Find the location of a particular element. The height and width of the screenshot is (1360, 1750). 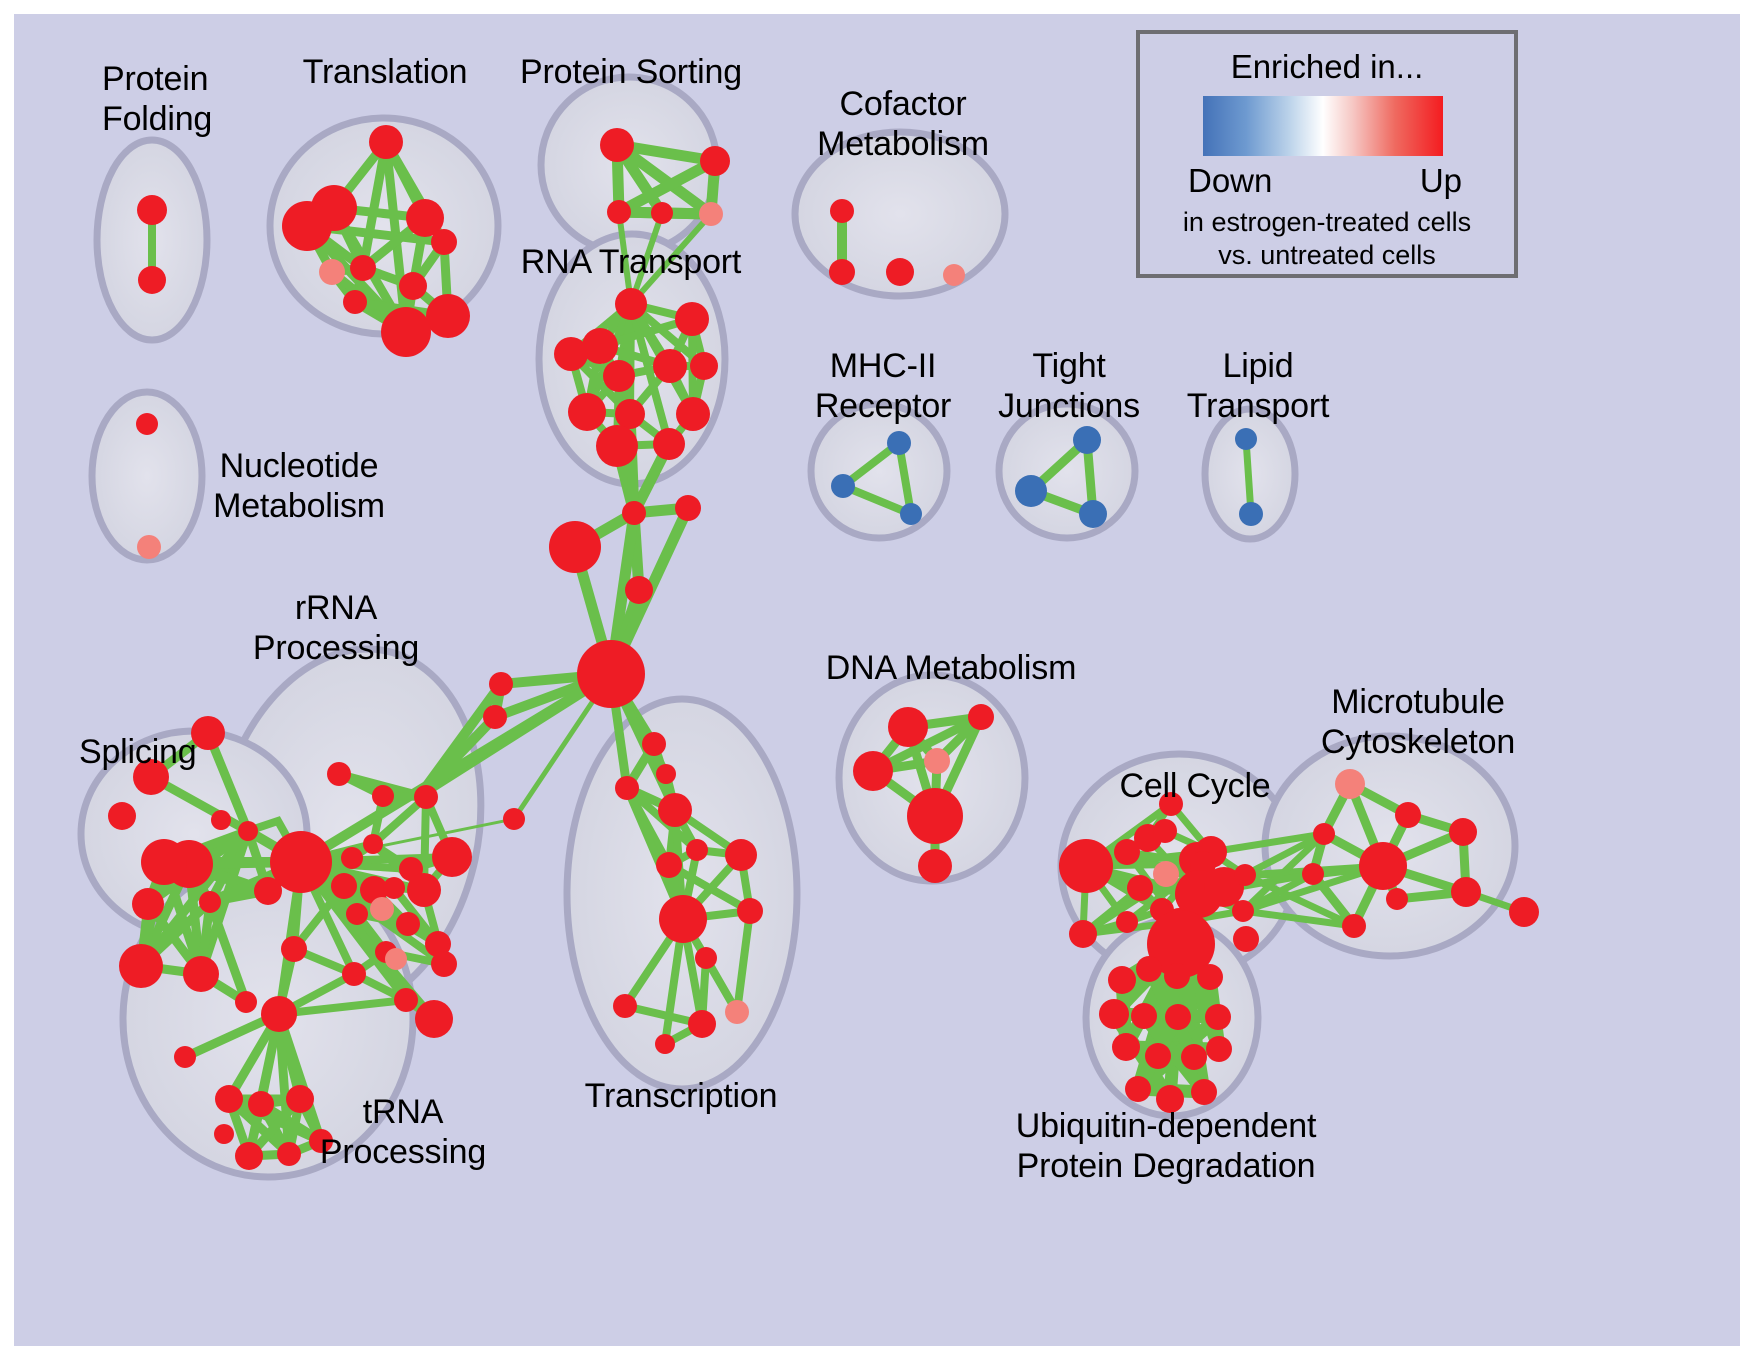

cluster-label-splicing: Splicing is located at coordinates (138, 752).